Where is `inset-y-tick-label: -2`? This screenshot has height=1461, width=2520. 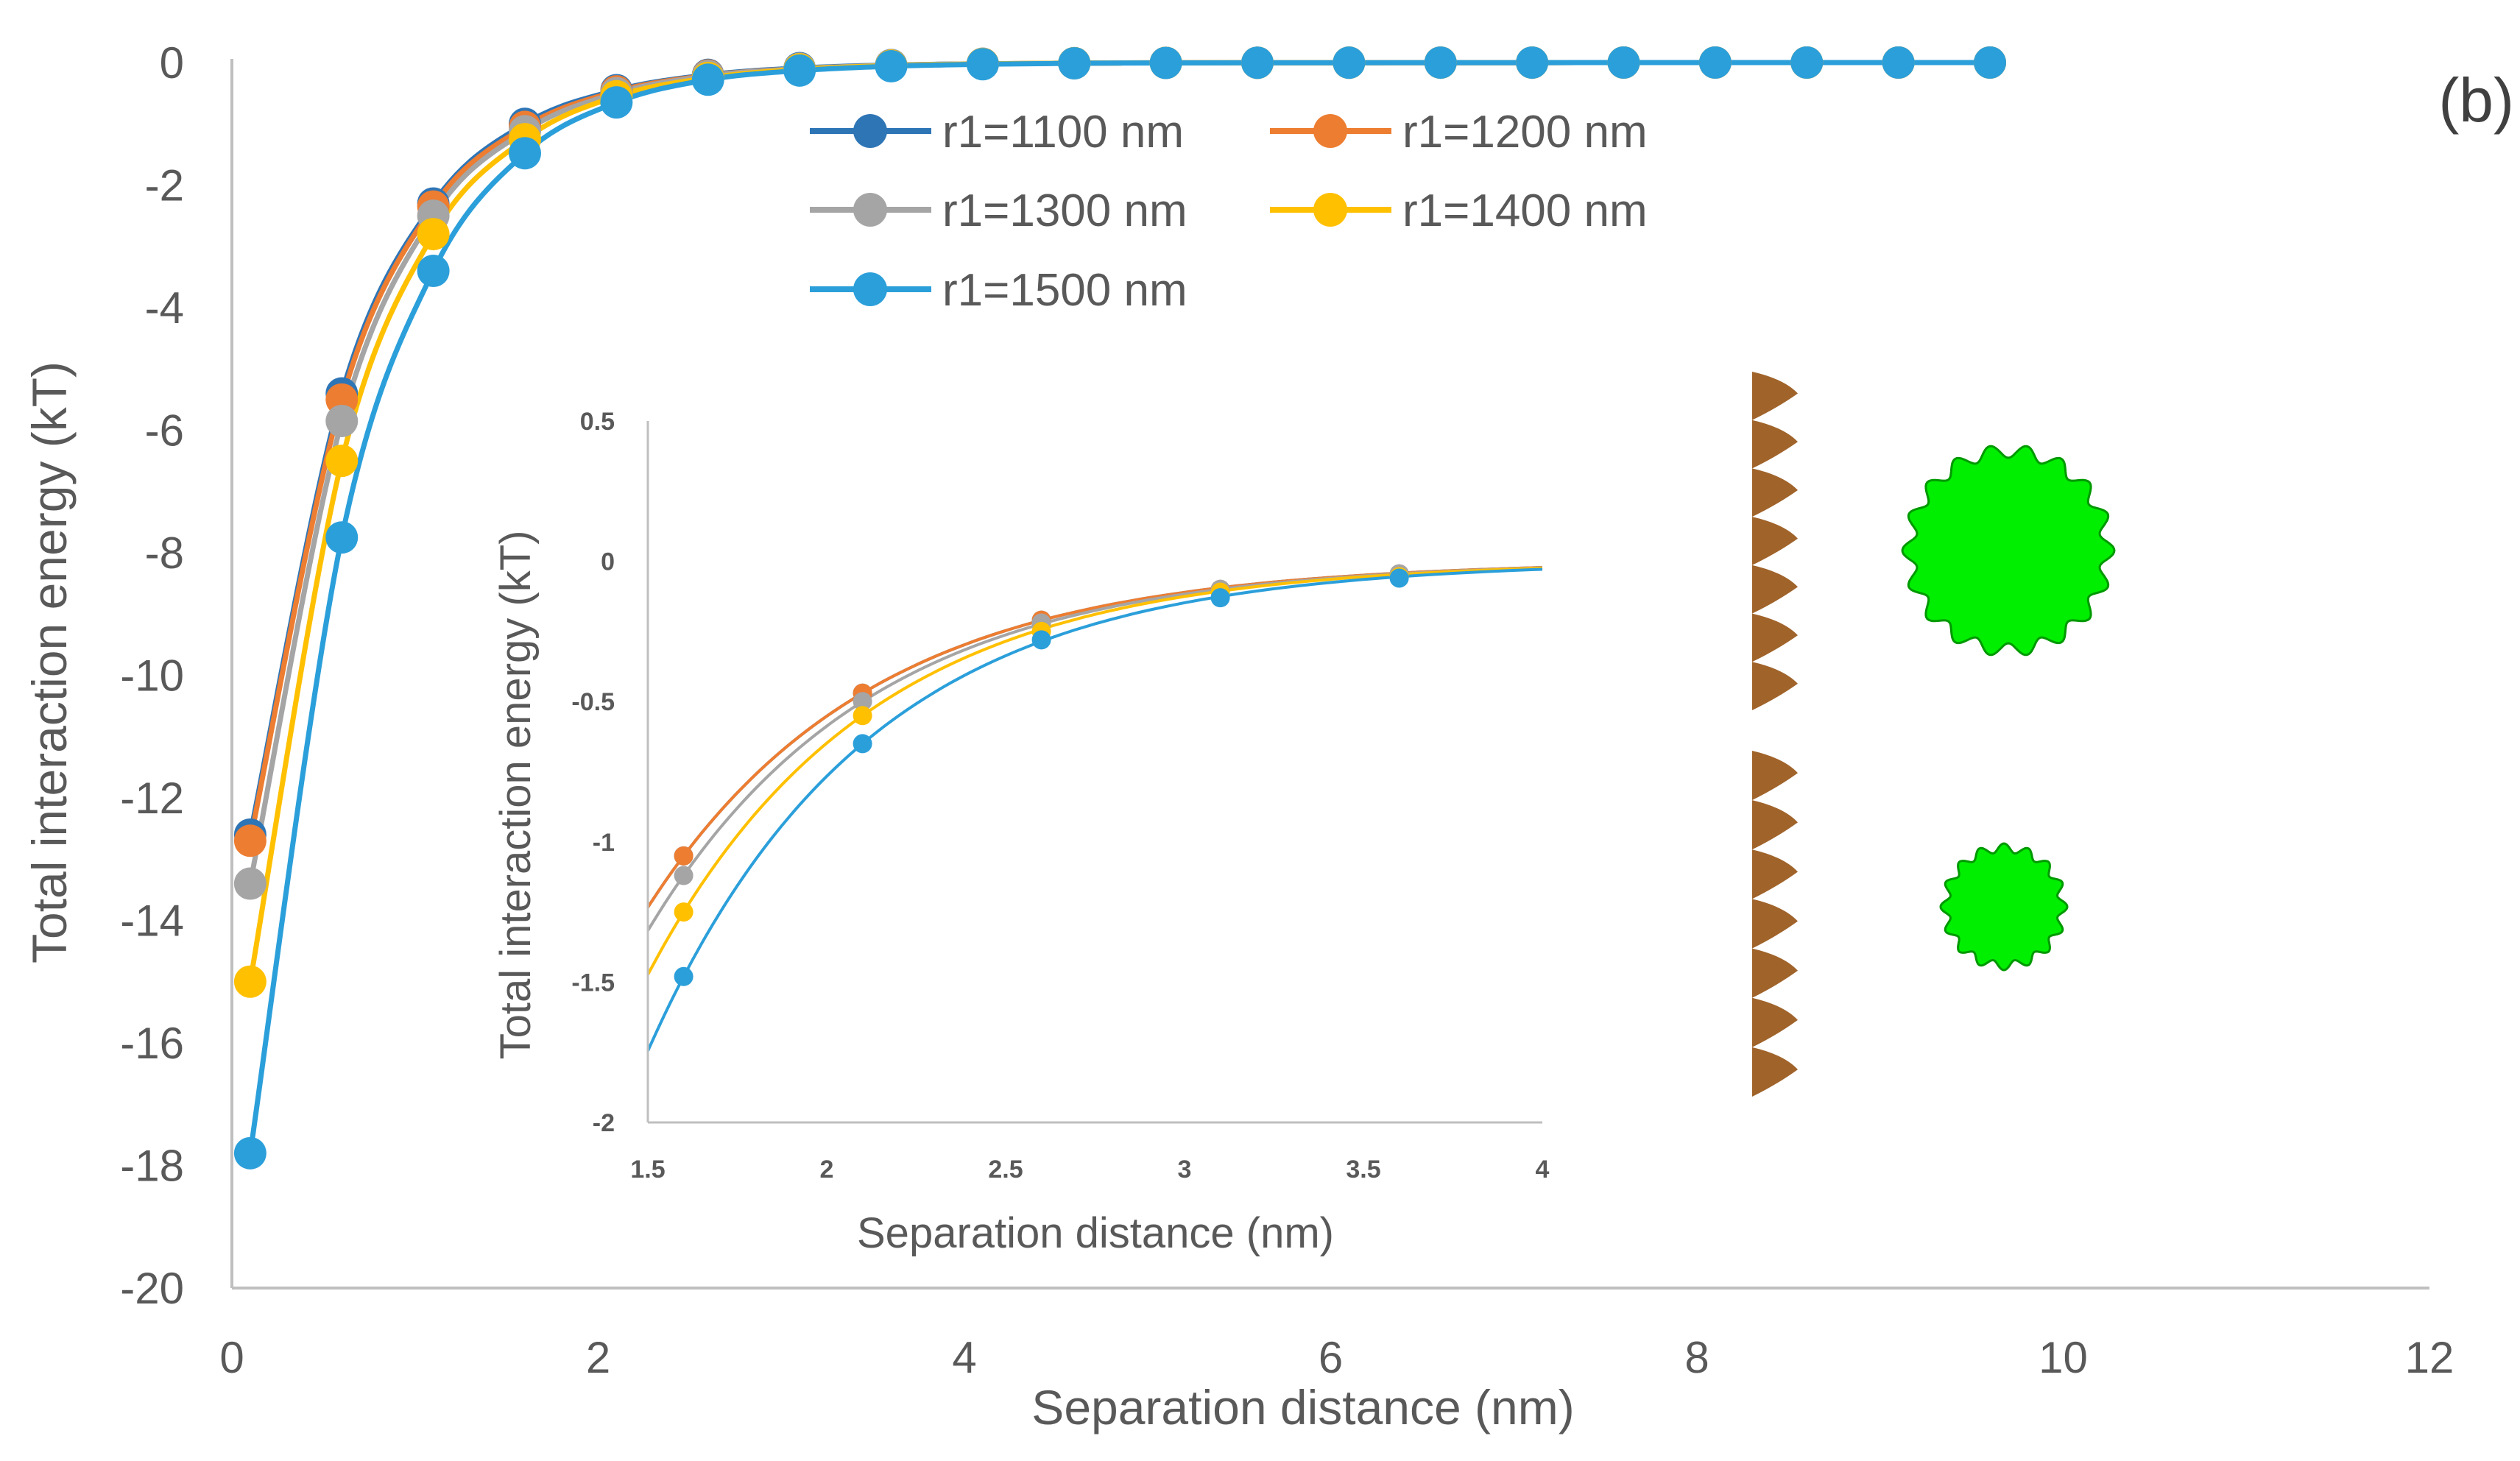 inset-y-tick-label: -2 is located at coordinates (604, 1123).